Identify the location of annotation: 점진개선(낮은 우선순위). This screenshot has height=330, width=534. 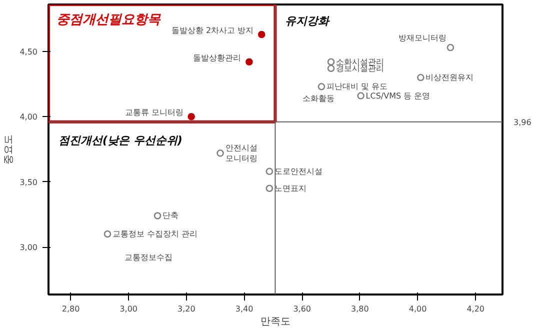
(120, 140).